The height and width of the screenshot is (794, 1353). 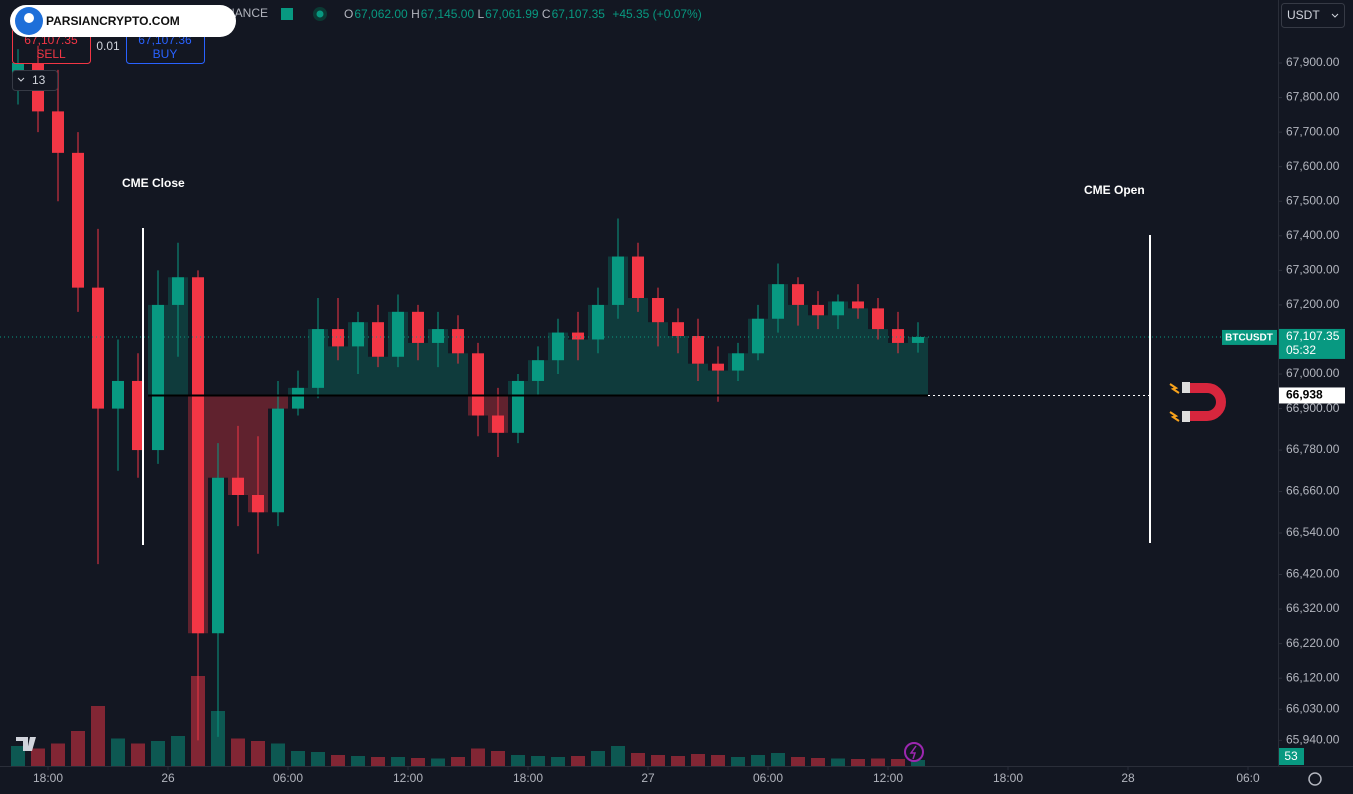 What do you see at coordinates (113, 21) in the screenshot?
I see `logo-text: PARSIANCRYPTO.COM` at bounding box center [113, 21].